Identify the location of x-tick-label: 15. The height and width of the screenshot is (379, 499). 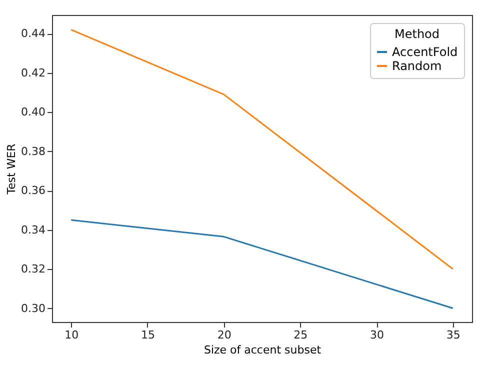
(147, 335).